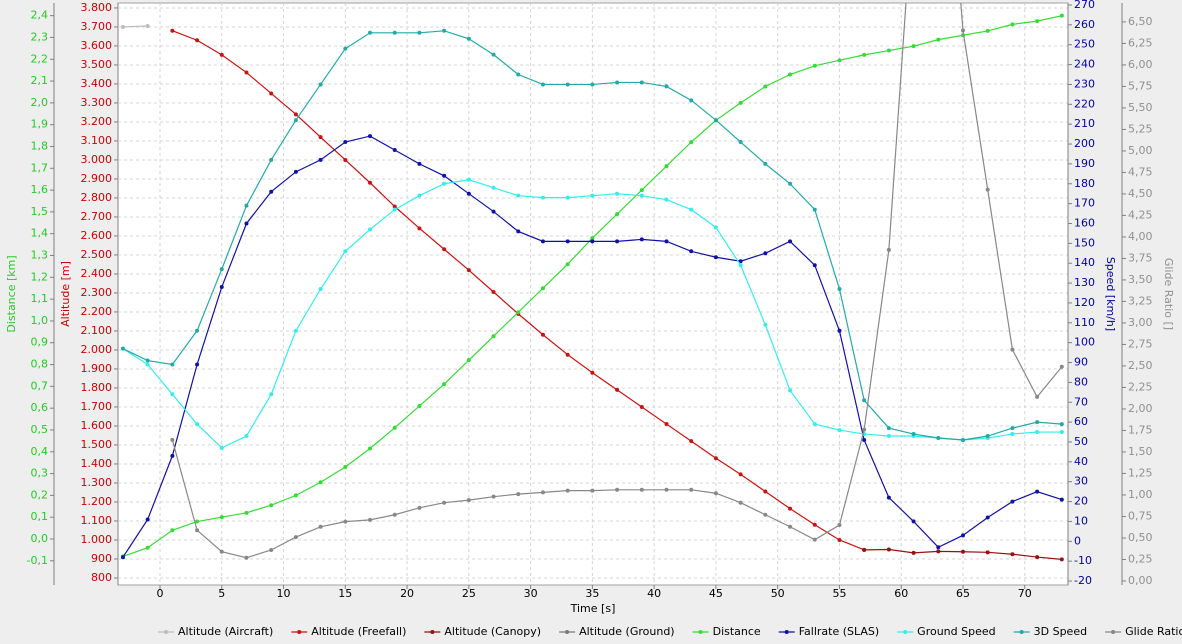 The image size is (1182, 644). What do you see at coordinates (1084, 24) in the screenshot?
I see `y-tick-label: 260` at bounding box center [1084, 24].